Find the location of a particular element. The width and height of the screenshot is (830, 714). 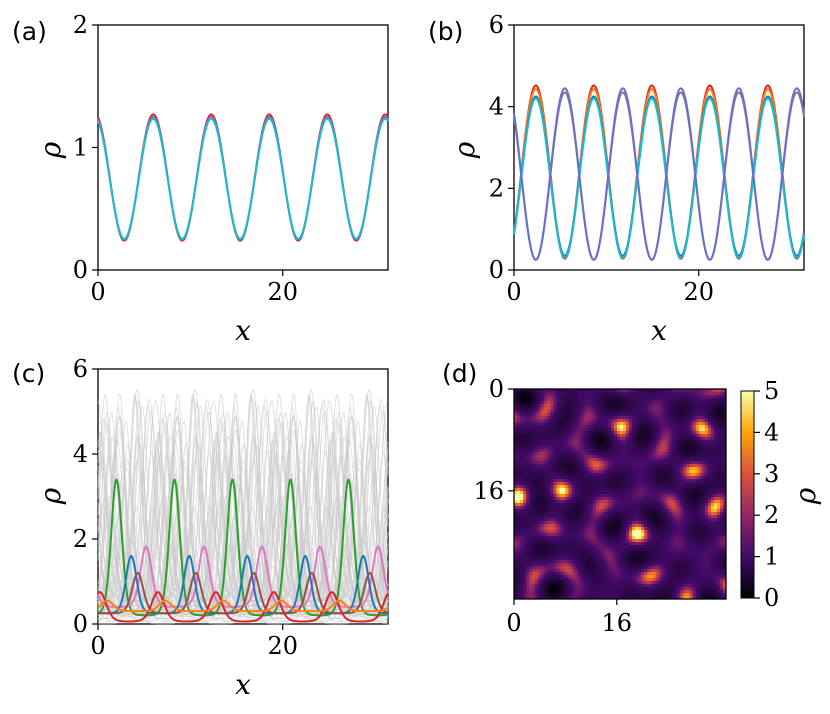

panel-c-ytick-label: 2 is located at coordinates (80, 539).